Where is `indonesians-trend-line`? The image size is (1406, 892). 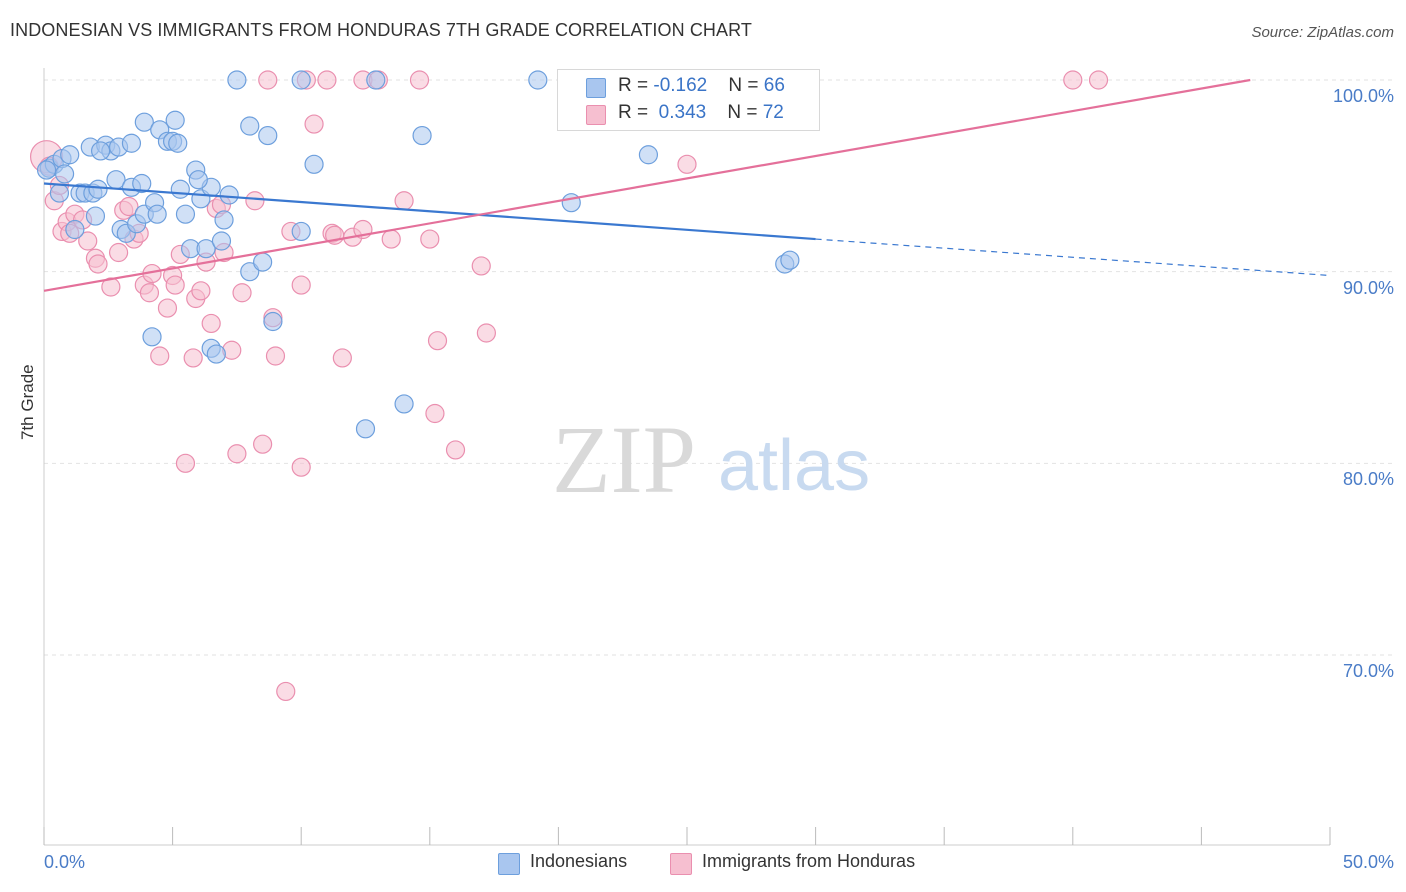
indonesians-trend-line is located at coordinates (429, 211).